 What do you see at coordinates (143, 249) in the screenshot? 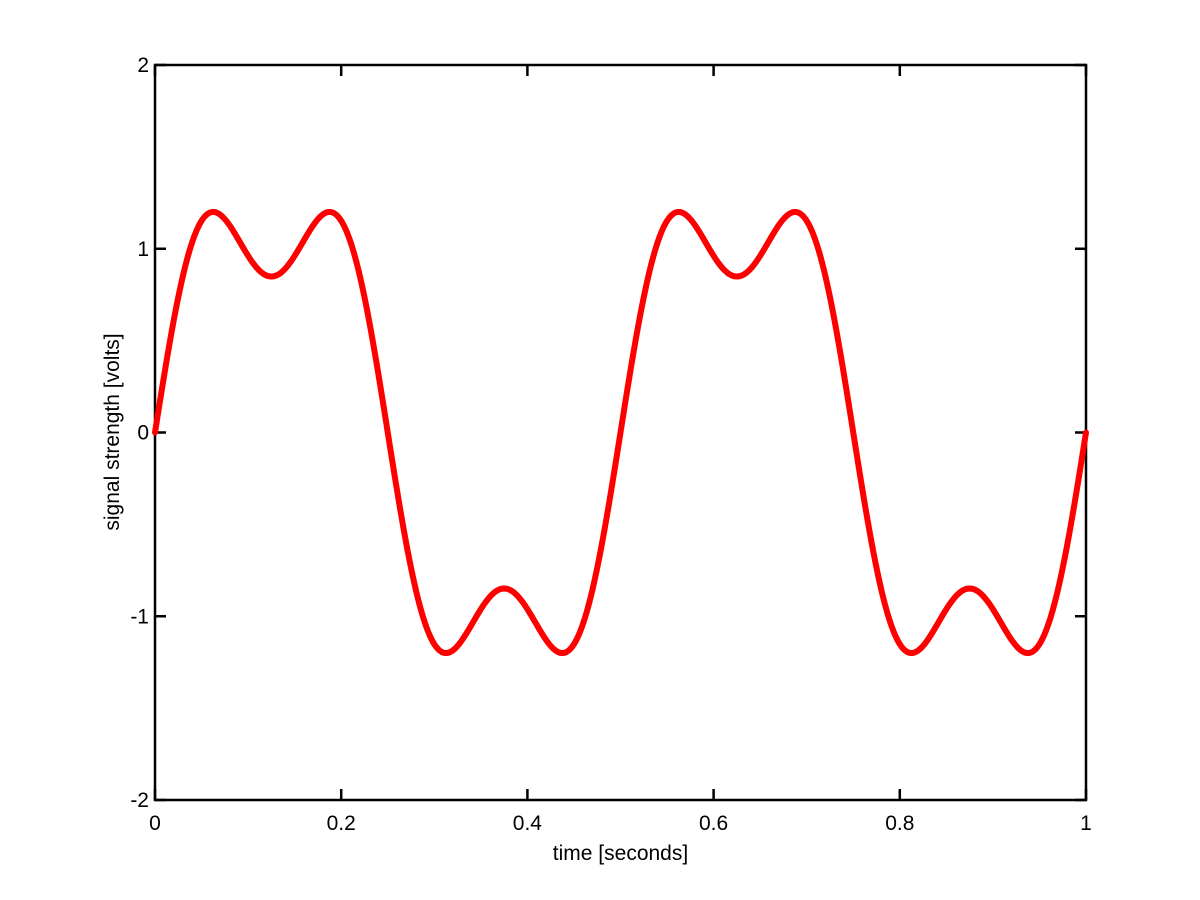
I see `y-tick-label: 1` at bounding box center [143, 249].